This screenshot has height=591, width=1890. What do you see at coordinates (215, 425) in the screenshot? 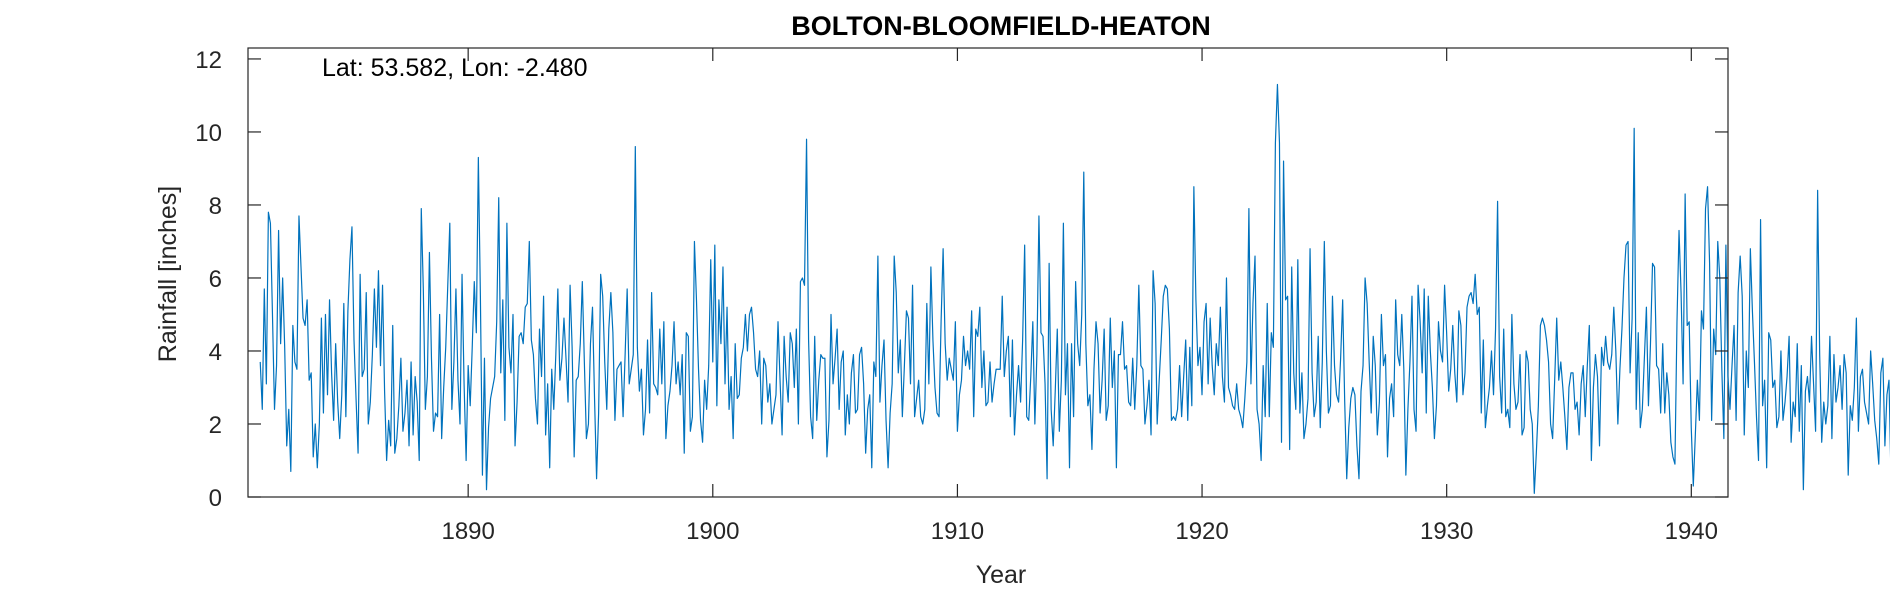
I see `y-tick-label: 2` at bounding box center [215, 425].